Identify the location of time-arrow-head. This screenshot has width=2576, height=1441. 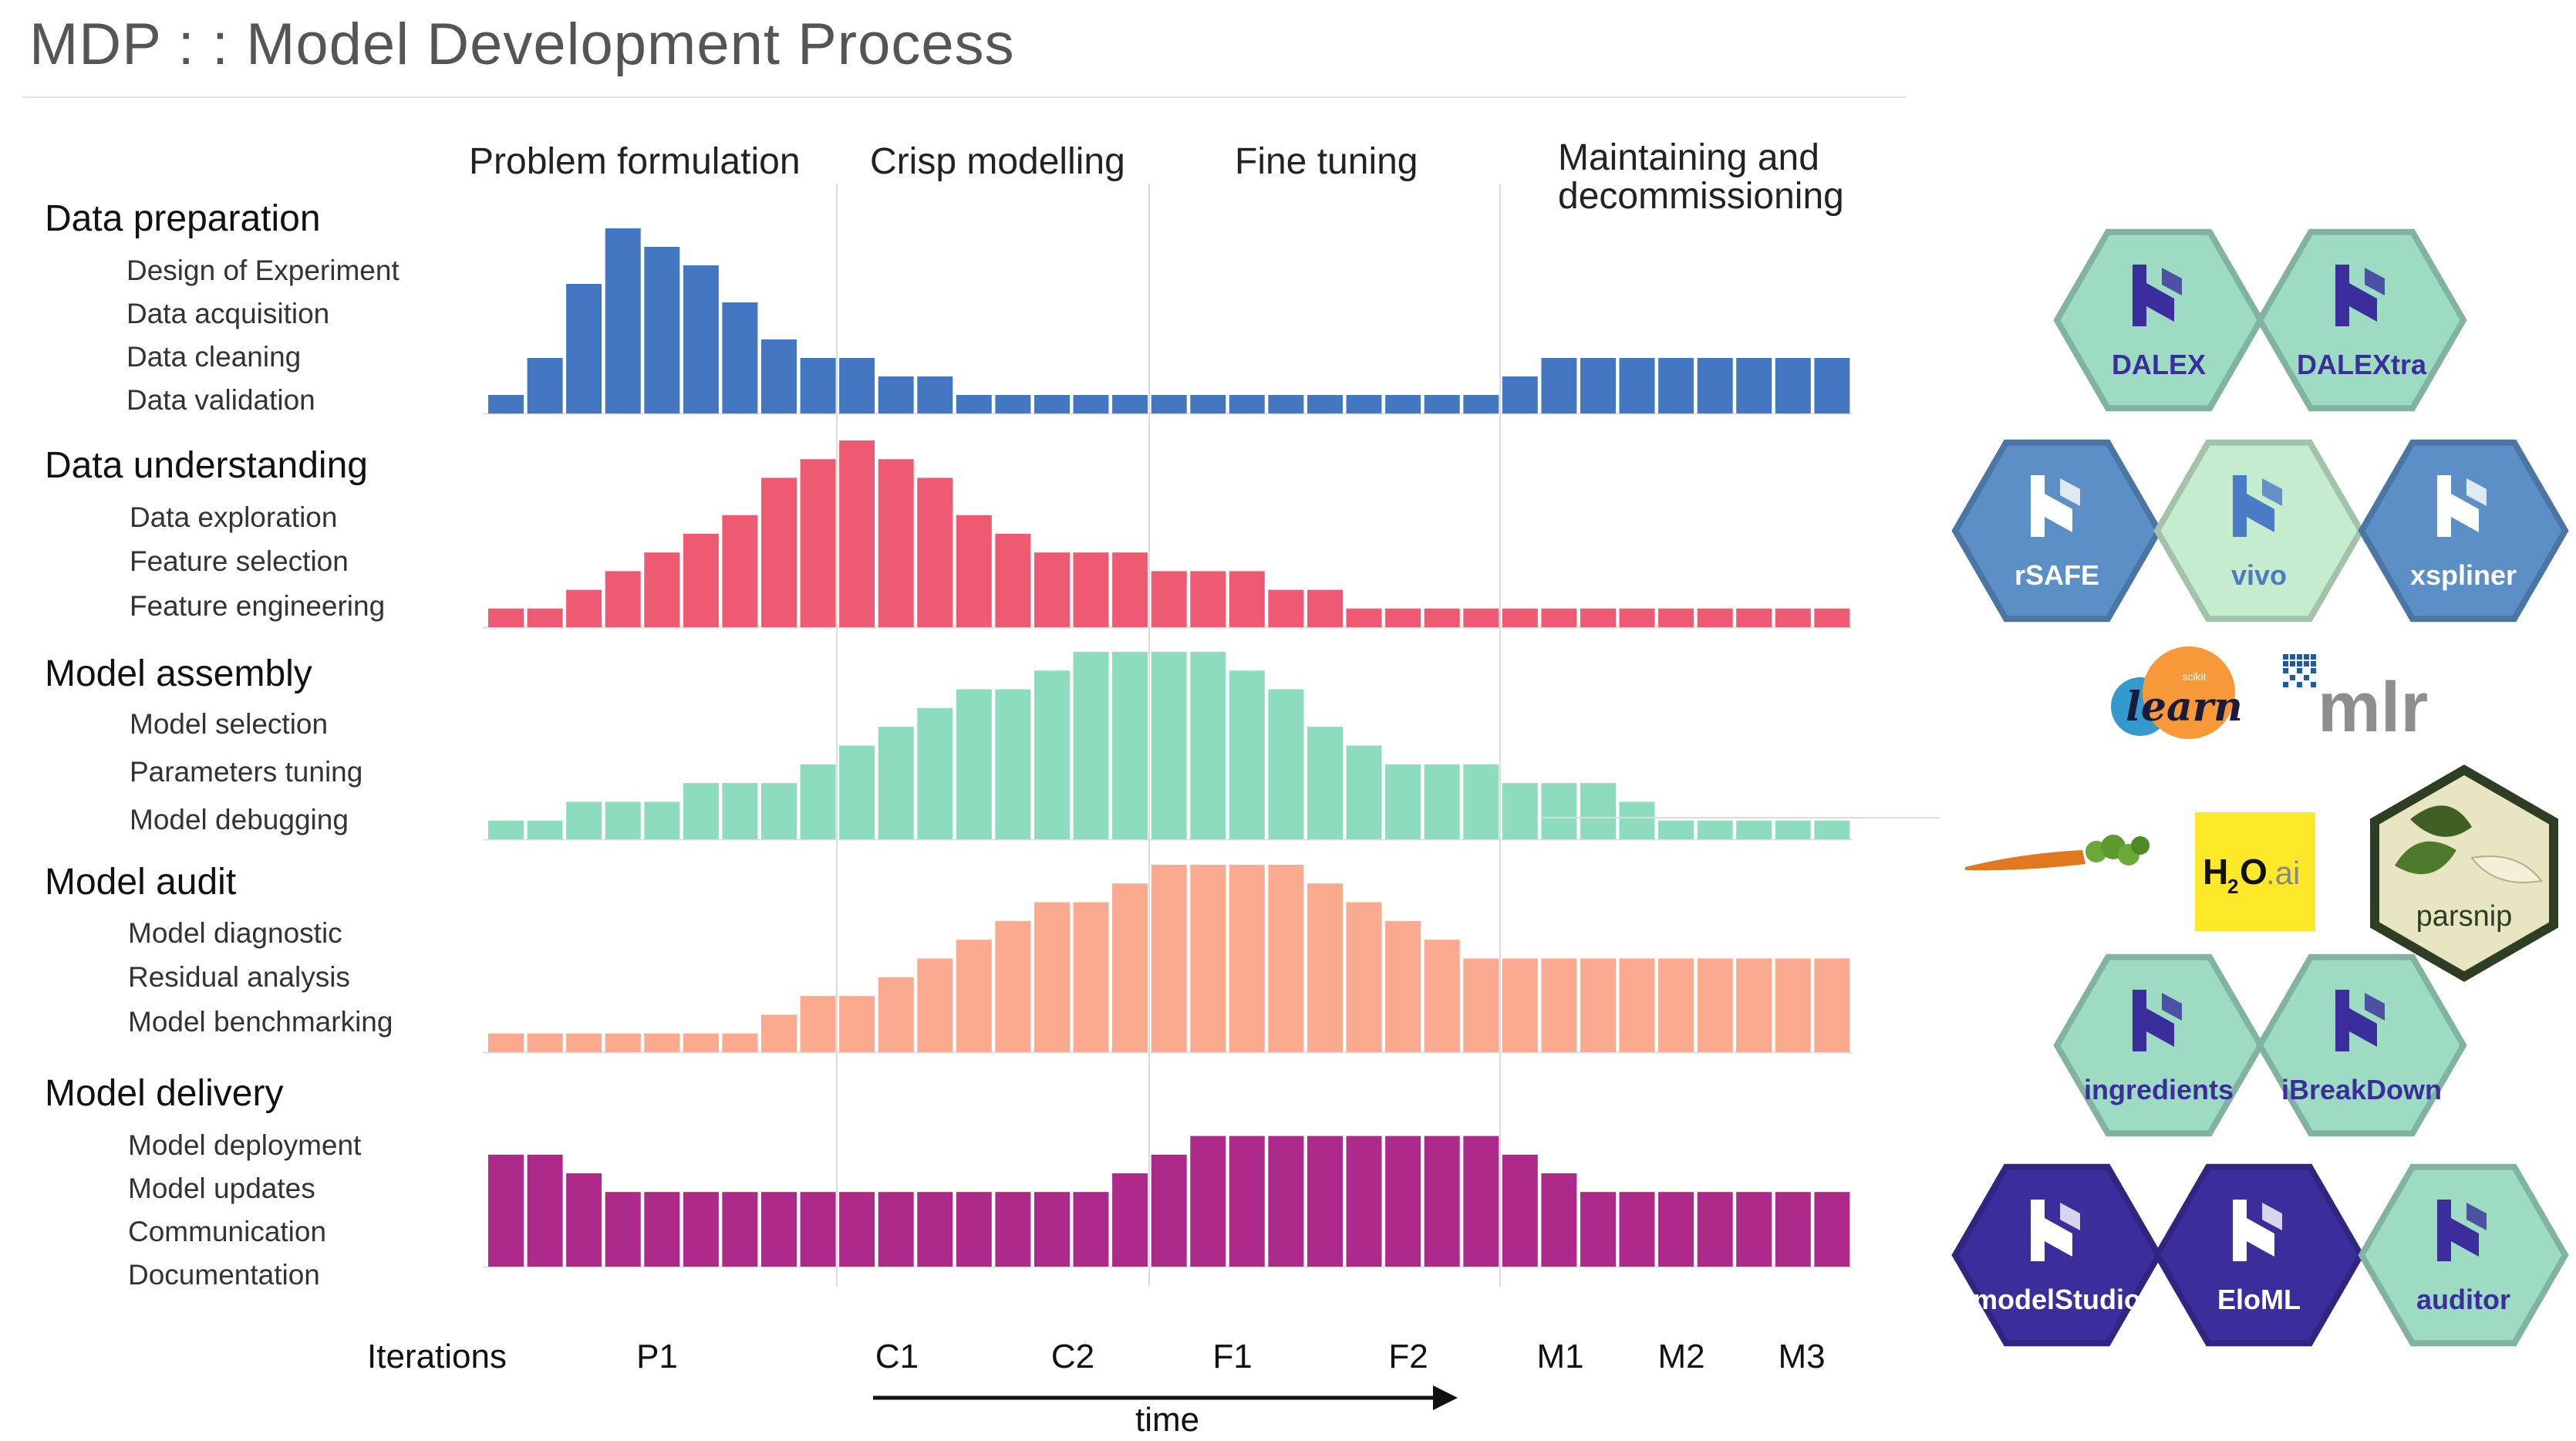
(1445, 1397).